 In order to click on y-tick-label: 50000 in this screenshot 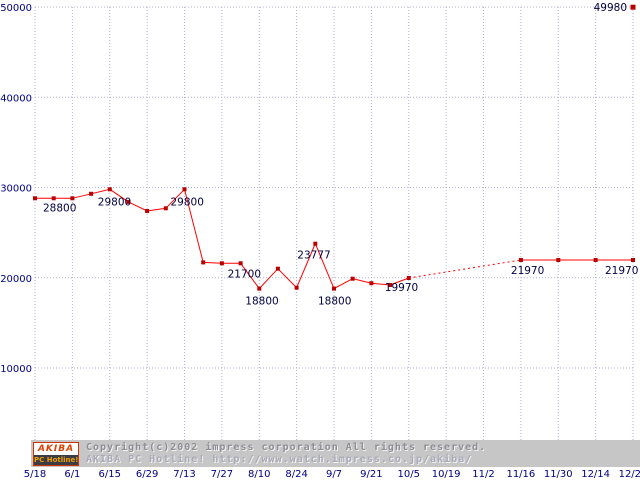, I will do `click(16, 8)`.